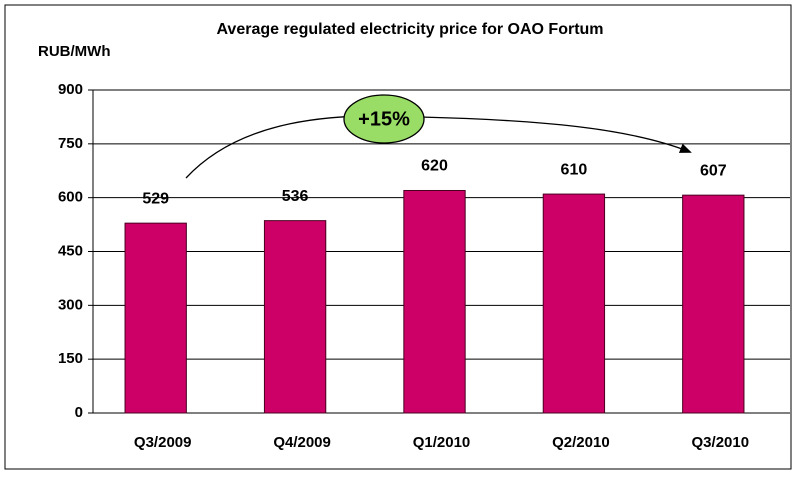 This screenshot has width=797, height=482. What do you see at coordinates (581, 442) in the screenshot?
I see `x-tick-label: Q2/2010` at bounding box center [581, 442].